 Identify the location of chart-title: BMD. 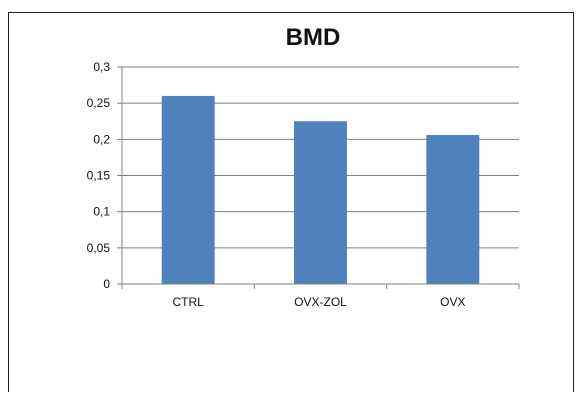
(313, 37).